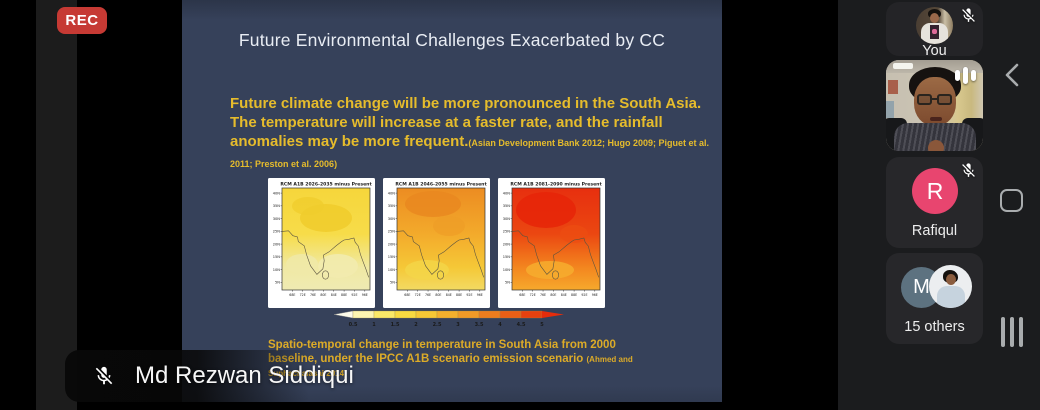 This screenshot has width=1040, height=410. Describe the element at coordinates (437, 325) in the screenshot. I see `colorbar-tick: 2.5` at that location.